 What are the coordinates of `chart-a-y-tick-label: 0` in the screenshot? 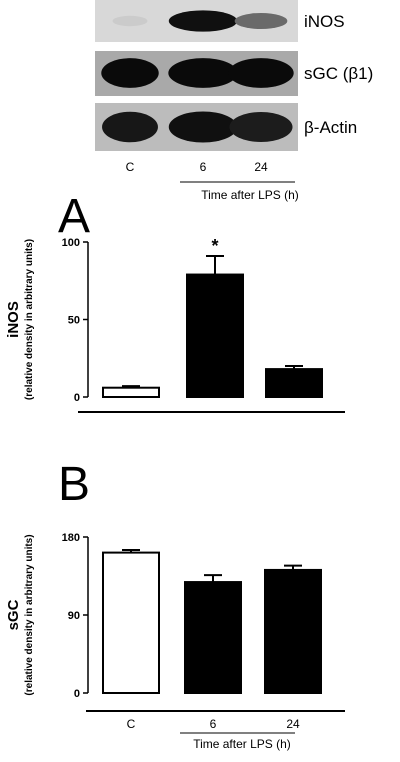 It's located at (77, 398).